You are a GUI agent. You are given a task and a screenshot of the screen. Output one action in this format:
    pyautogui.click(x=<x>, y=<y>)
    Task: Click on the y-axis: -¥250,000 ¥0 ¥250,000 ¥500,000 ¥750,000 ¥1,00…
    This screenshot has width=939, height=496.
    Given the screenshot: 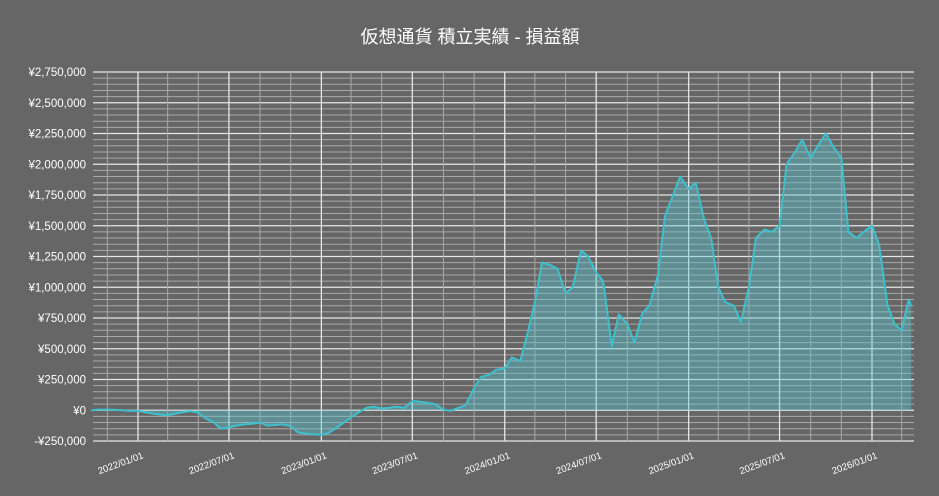 What is the action you would take?
    pyautogui.click(x=56, y=257)
    